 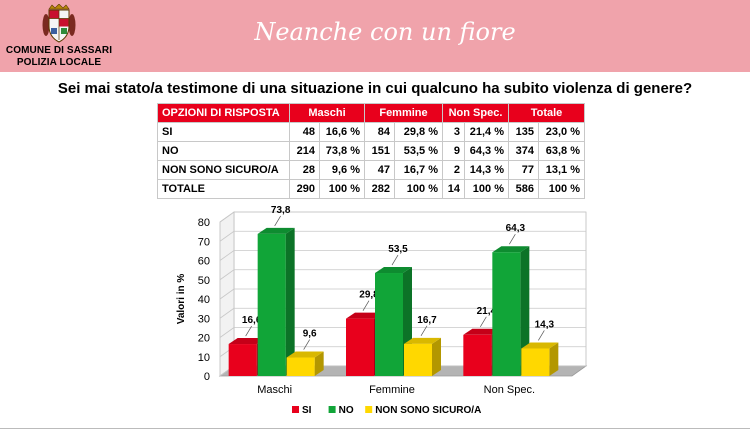 I want to click on footer-divider, so click(x=375, y=428).